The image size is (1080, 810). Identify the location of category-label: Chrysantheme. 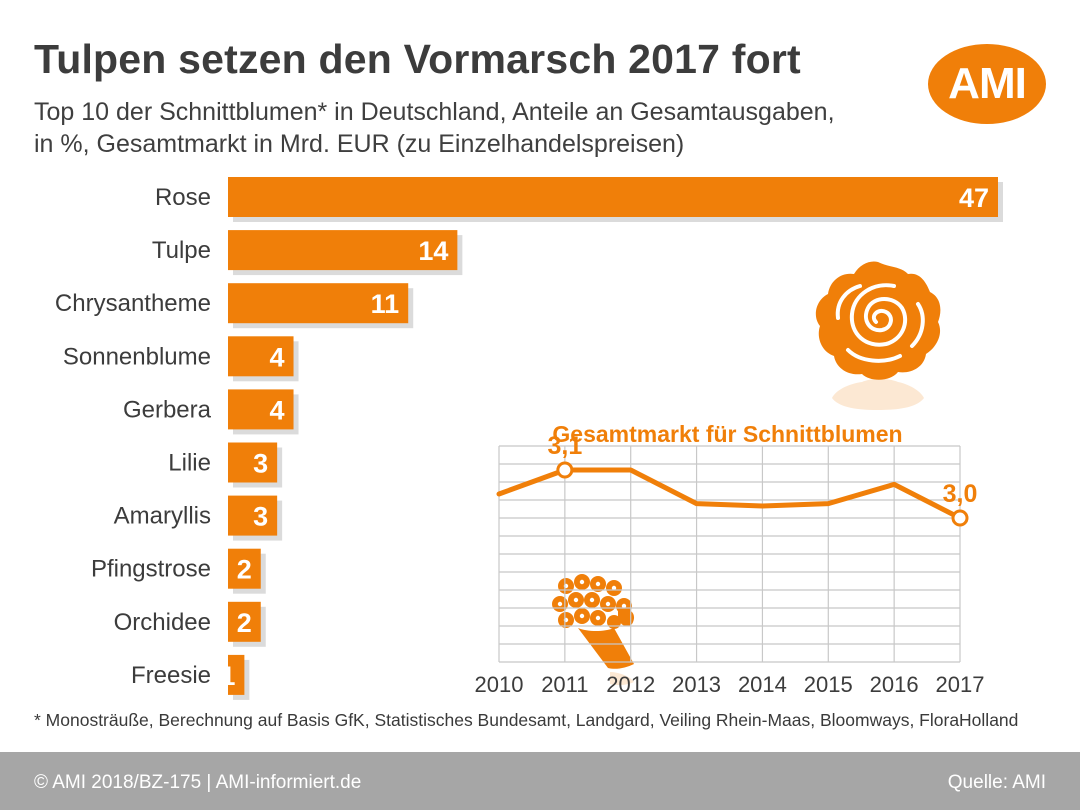
(133, 303).